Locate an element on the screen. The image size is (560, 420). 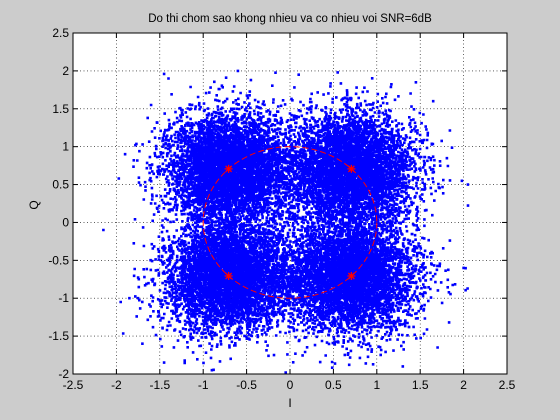
y-tick-label: 2.5 is located at coordinates (60, 33).